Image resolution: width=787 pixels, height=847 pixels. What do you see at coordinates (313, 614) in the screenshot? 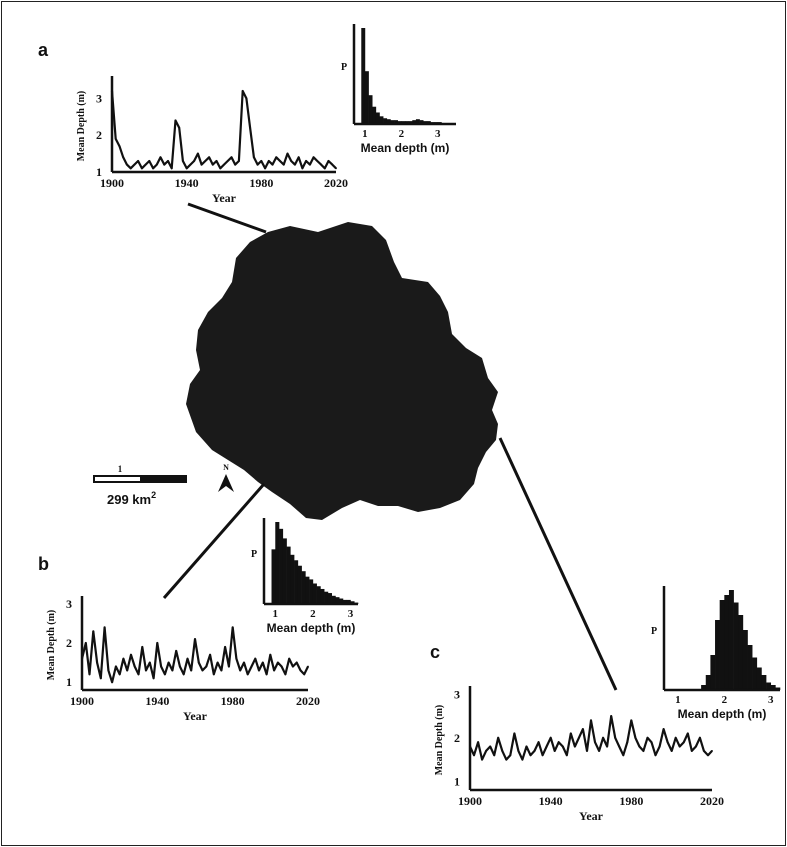
I see `histogram-xtick-b: 2` at bounding box center [313, 614].